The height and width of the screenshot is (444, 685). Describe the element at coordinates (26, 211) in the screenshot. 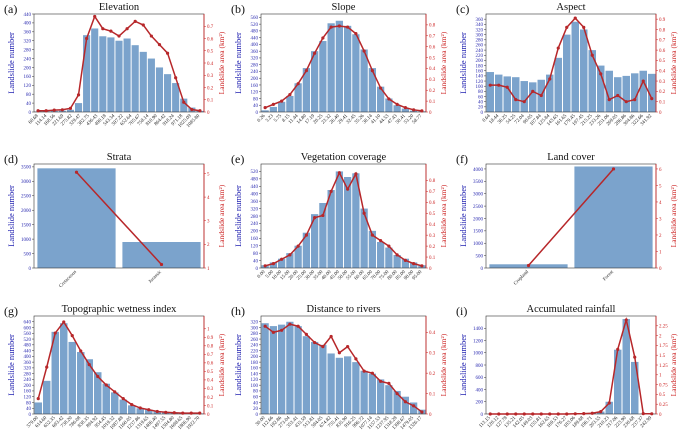

I see `left-tick-label-3-4: 2000` at that location.